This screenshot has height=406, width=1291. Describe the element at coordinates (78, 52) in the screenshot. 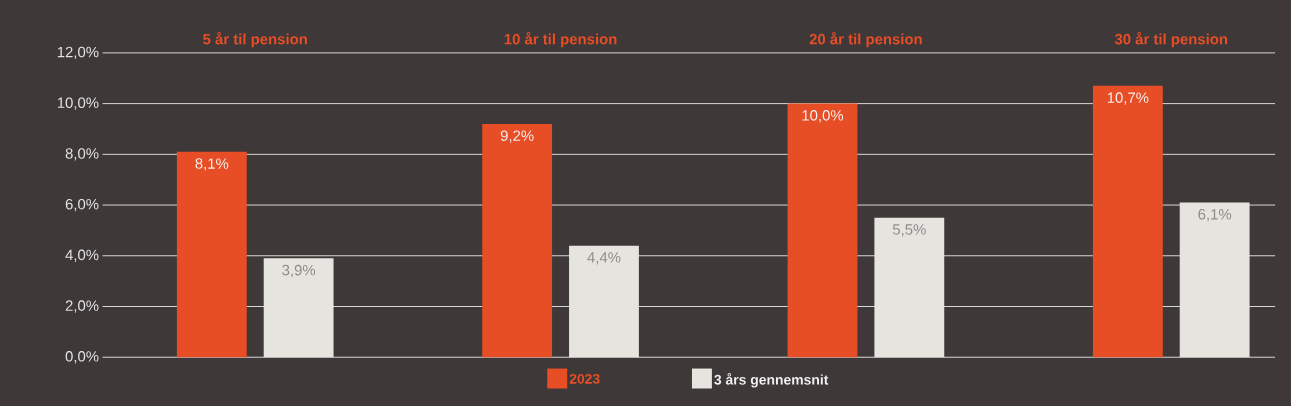

I see `y-tick-label: 12,0%` at that location.